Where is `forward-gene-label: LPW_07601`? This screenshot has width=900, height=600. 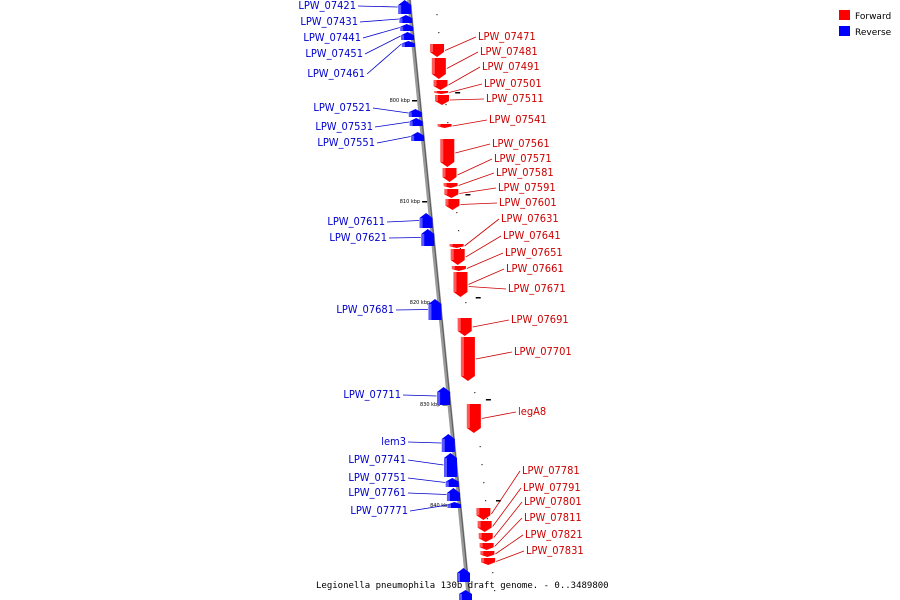
forward-gene-label: LPW_07601 is located at coordinates (528, 202).